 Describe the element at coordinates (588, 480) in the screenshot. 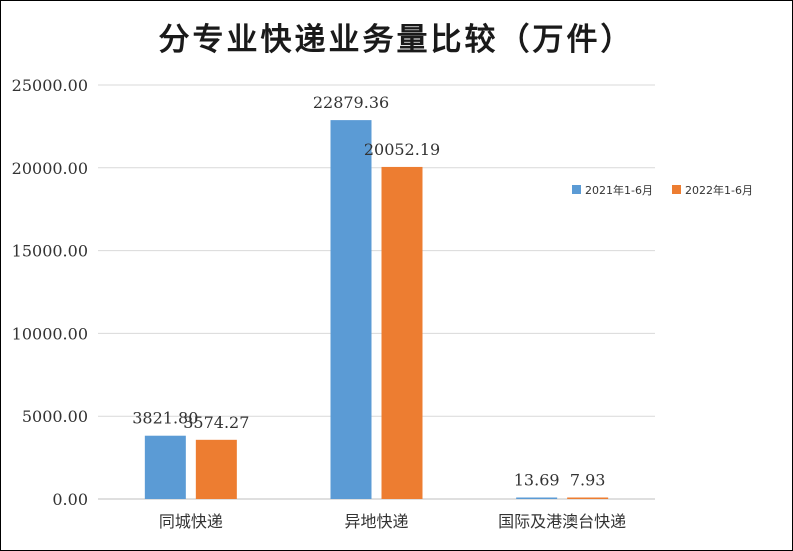

I see `data-label: 7.93` at that location.